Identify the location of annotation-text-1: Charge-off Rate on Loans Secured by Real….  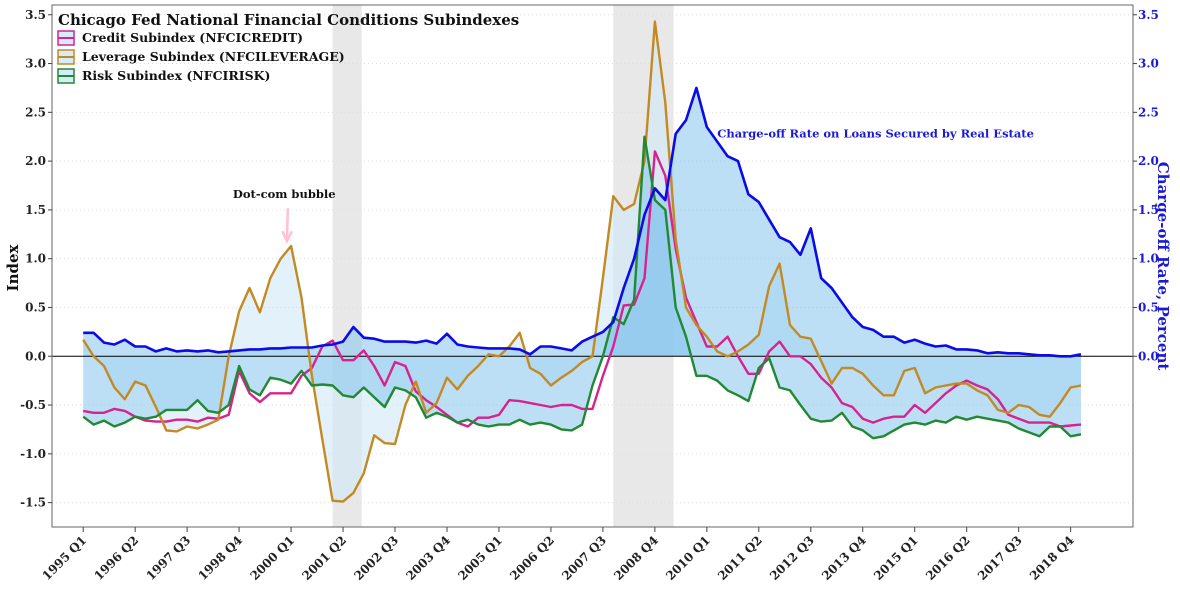
(875, 134).